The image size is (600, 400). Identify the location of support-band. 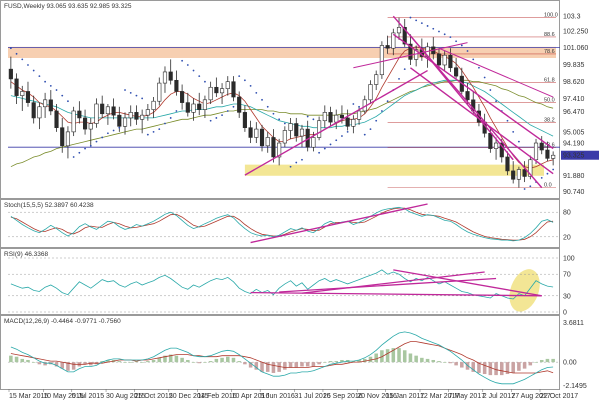
(394, 170).